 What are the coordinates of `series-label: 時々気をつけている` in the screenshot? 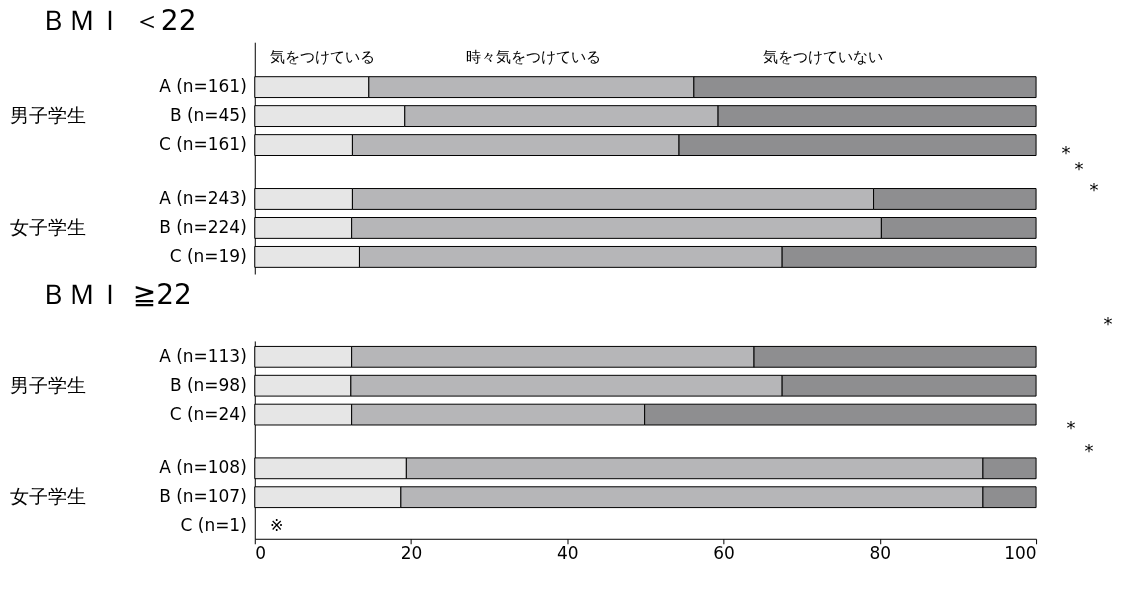 It's located at (533, 56).